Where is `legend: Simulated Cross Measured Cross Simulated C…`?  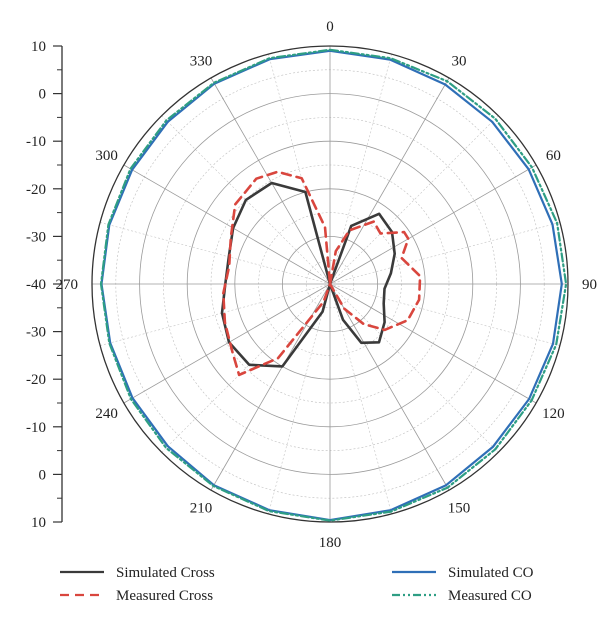
legend: Simulated Cross Measured Cross Simulated C… is located at coordinates (297, 584).